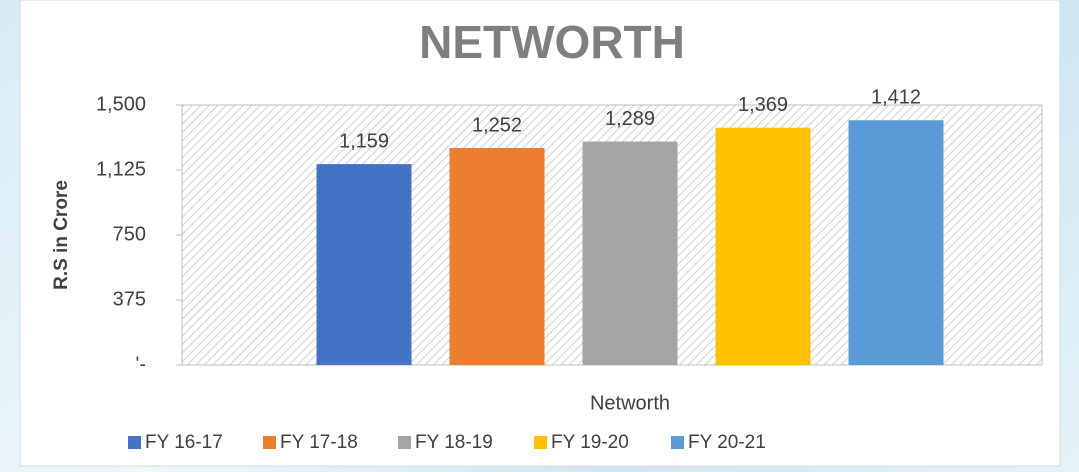  What do you see at coordinates (454, 442) in the screenshot?
I see `legend-label: FY 18-19` at bounding box center [454, 442].